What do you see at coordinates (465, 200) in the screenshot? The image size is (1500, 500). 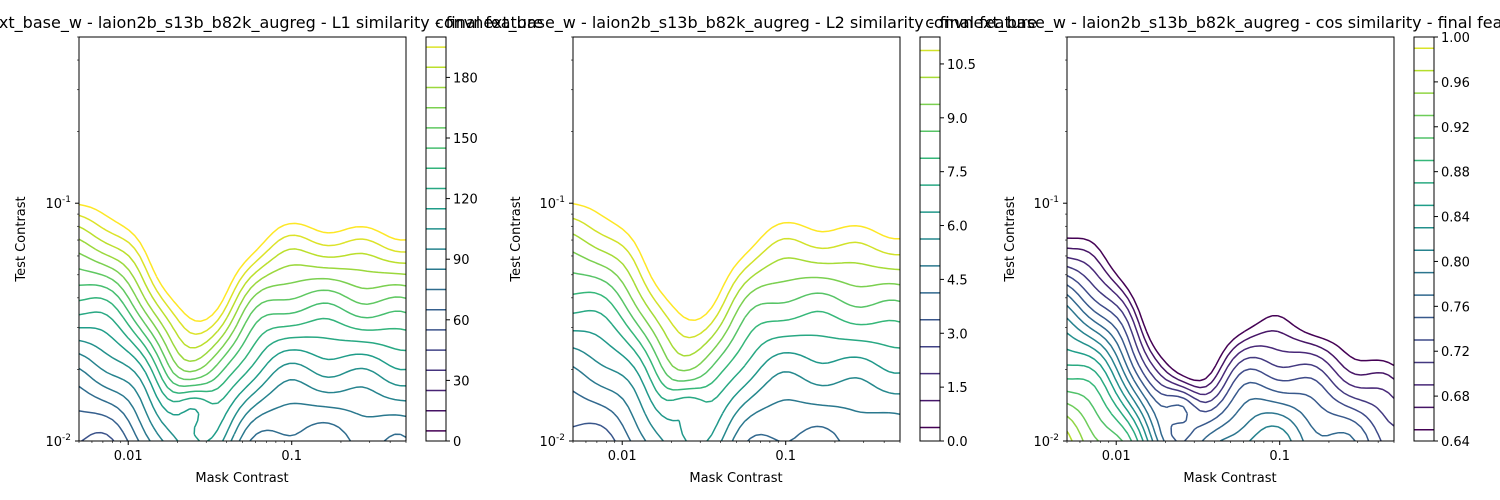 I see `colorbar-tick-label: 120` at bounding box center [465, 200].